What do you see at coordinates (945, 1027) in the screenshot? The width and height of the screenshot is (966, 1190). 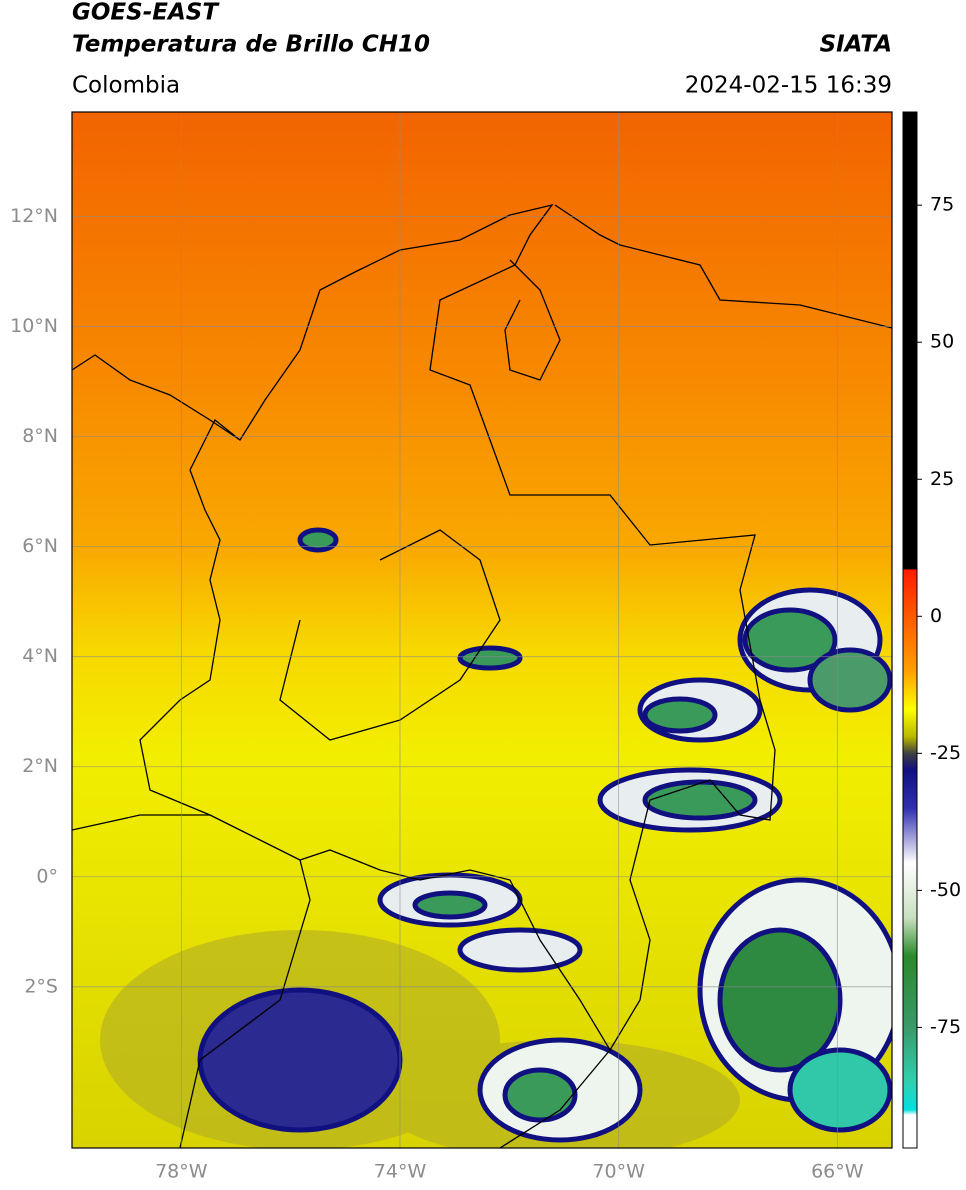 I see `colorbar-tick-label: -75` at bounding box center [945, 1027].